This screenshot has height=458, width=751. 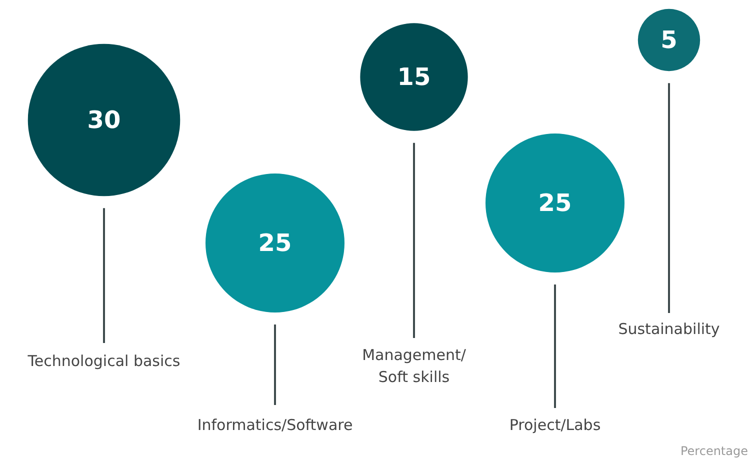 I want to click on text: Percentage, so click(x=714, y=451).